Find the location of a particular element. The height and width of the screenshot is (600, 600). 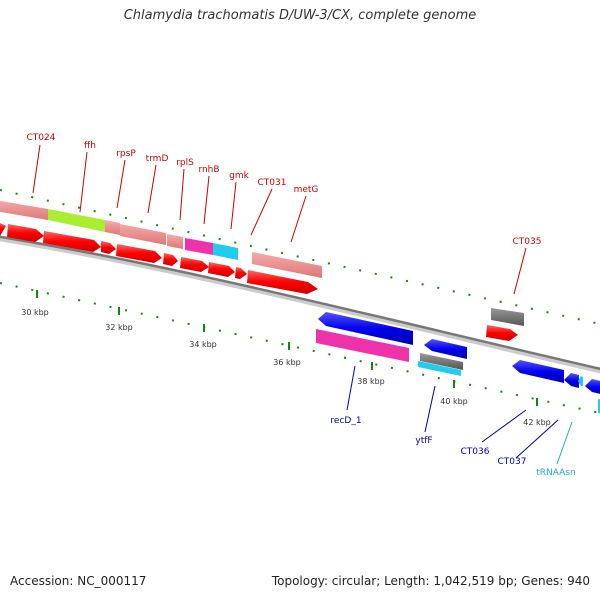

gene-label-gmk: gmk is located at coordinates (239, 176).